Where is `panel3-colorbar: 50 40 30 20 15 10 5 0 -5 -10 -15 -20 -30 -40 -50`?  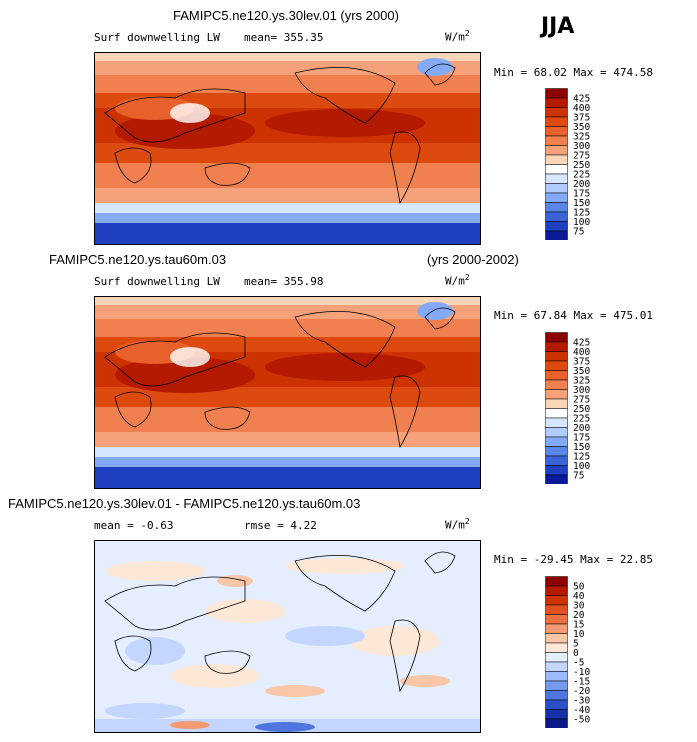 panel3-colorbar: 50 40 30 20 15 10 5 0 -5 -10 -15 -20 -30 -40 -50 is located at coordinates (575, 654).